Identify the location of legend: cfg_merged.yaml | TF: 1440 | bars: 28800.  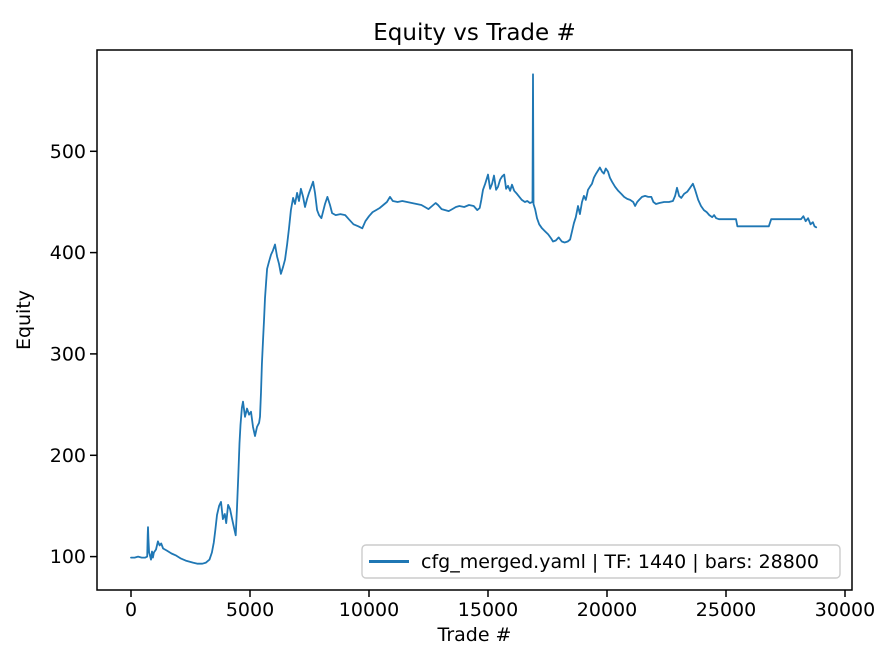
(601, 561).